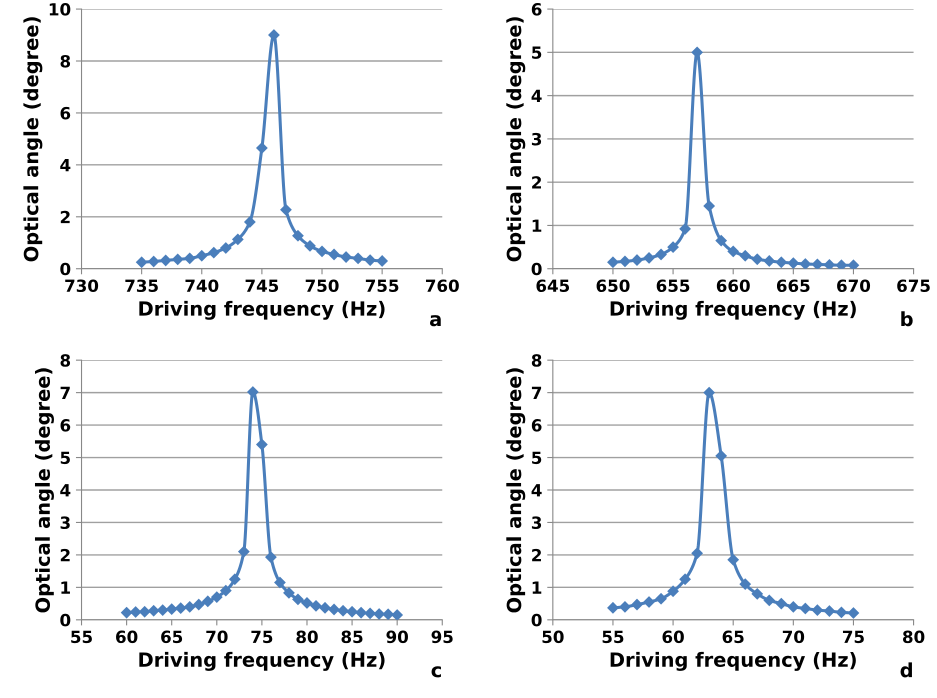  I want to click on y-tick-label: 10, so click(60, 9).